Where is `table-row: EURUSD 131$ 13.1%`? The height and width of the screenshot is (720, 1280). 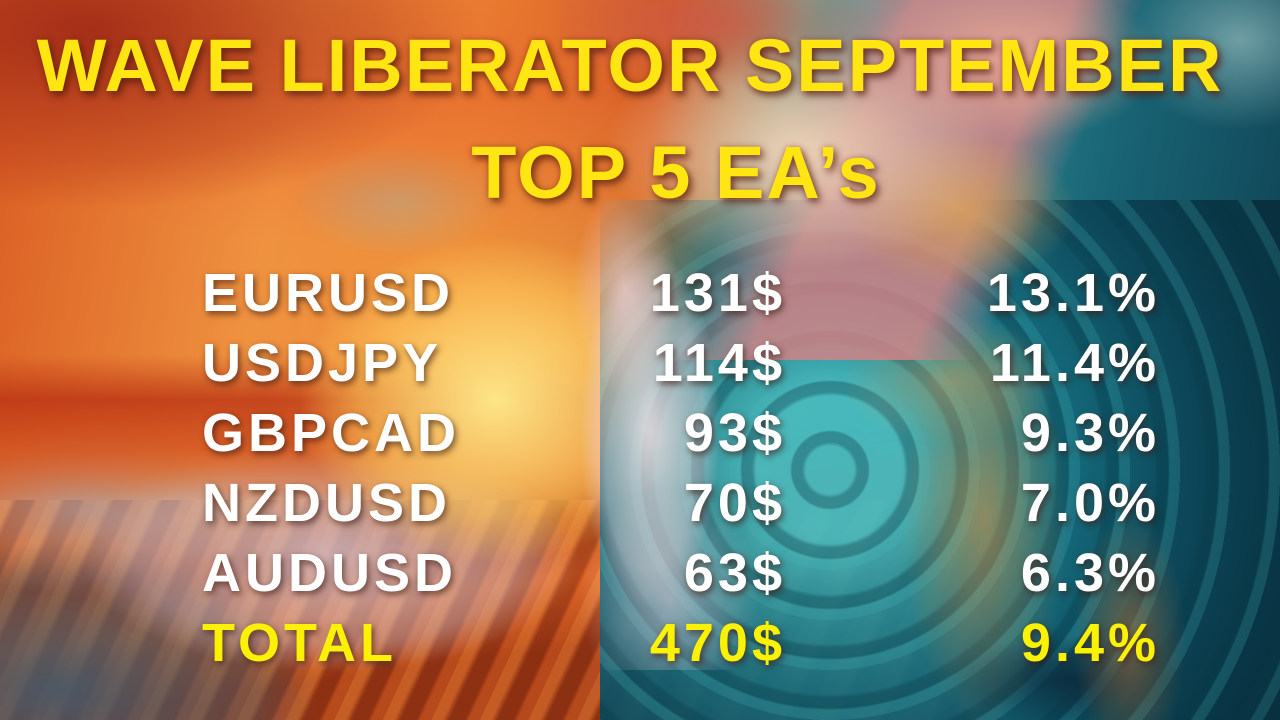 table-row: EURUSD 131$ 13.1% is located at coordinates (681, 293).